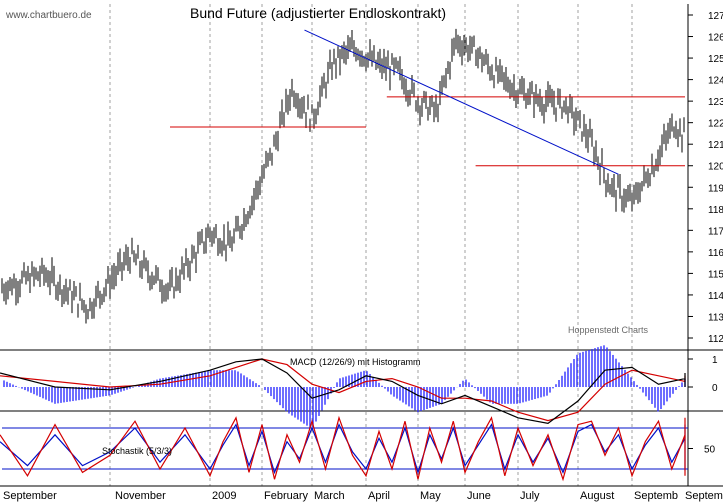 The height and width of the screenshot is (502, 723). Describe the element at coordinates (715, 145) in the screenshot. I see `price-tick-label: 121` at that location.